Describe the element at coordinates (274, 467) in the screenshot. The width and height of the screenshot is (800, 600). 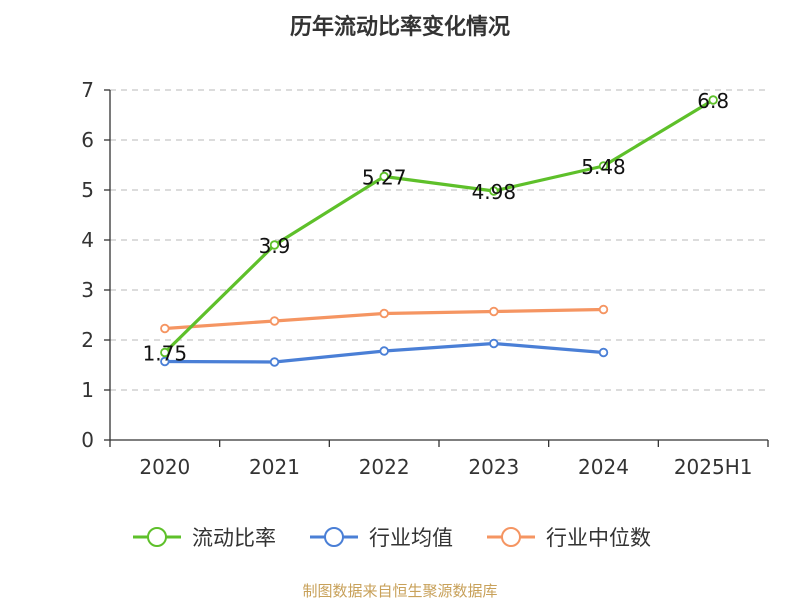
I see `x-tick-label: 2021` at that location.